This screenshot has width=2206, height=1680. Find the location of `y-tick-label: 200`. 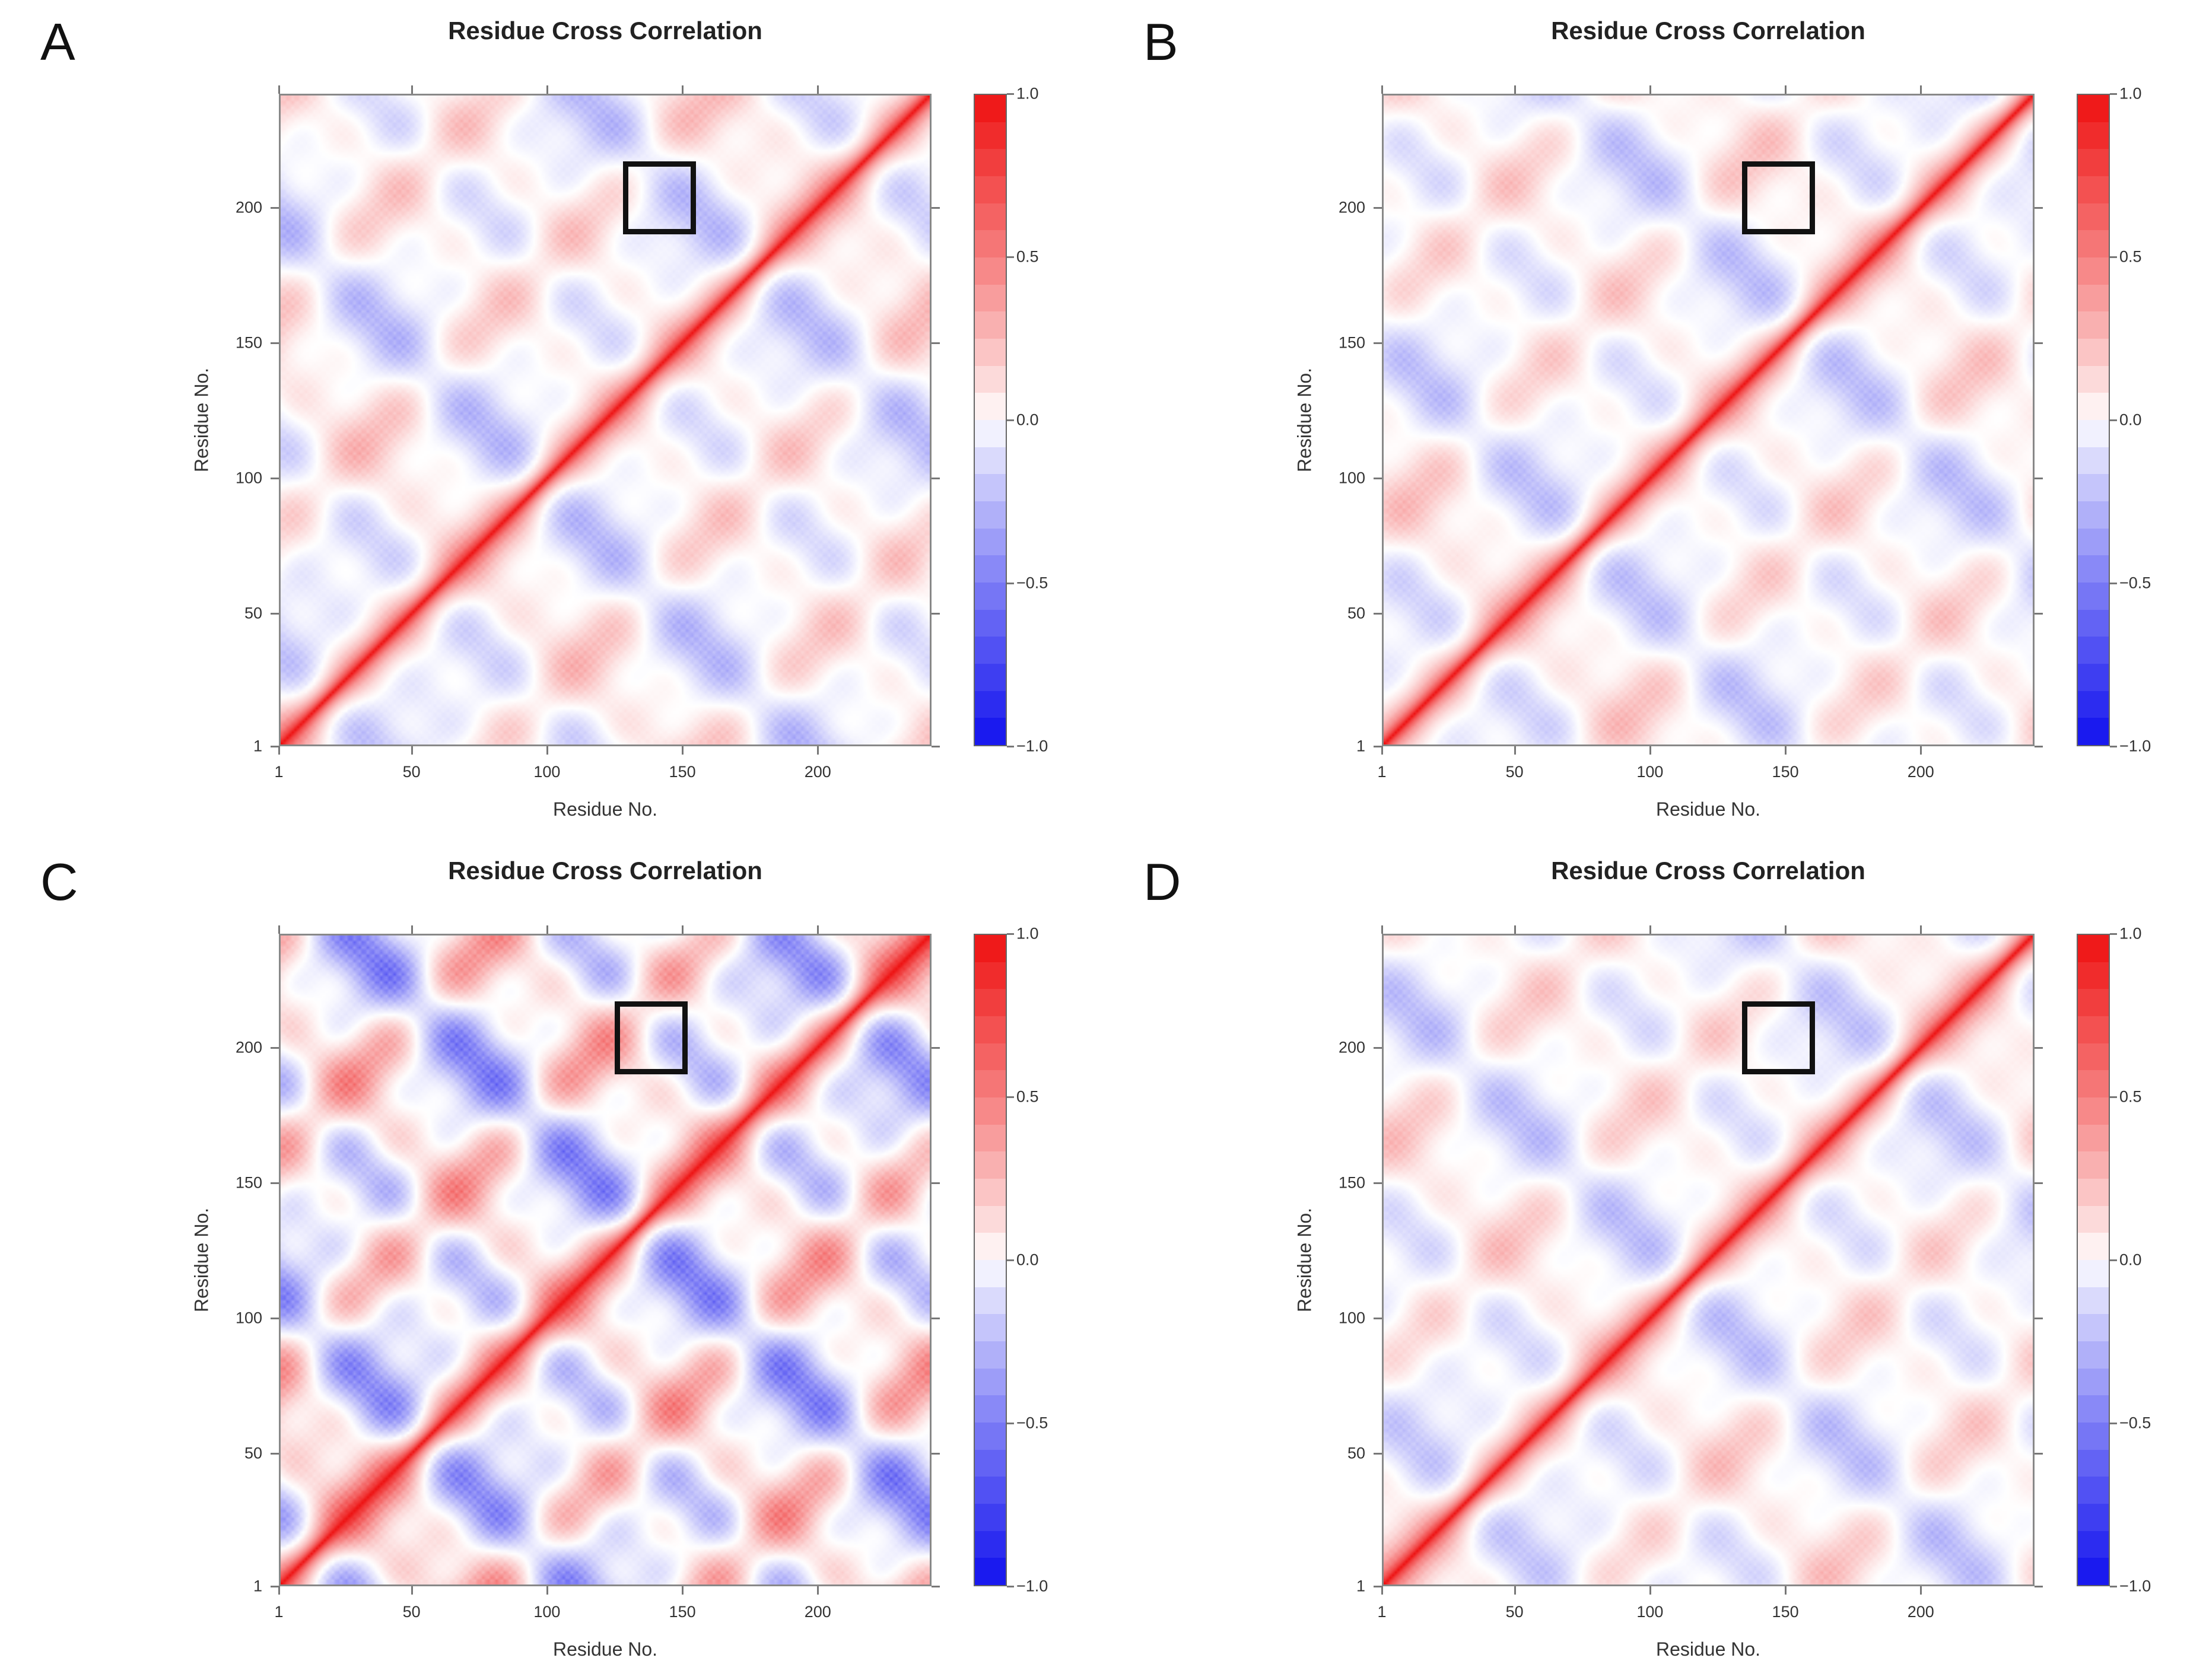

y-tick-label: 200 is located at coordinates (1351, 1047).